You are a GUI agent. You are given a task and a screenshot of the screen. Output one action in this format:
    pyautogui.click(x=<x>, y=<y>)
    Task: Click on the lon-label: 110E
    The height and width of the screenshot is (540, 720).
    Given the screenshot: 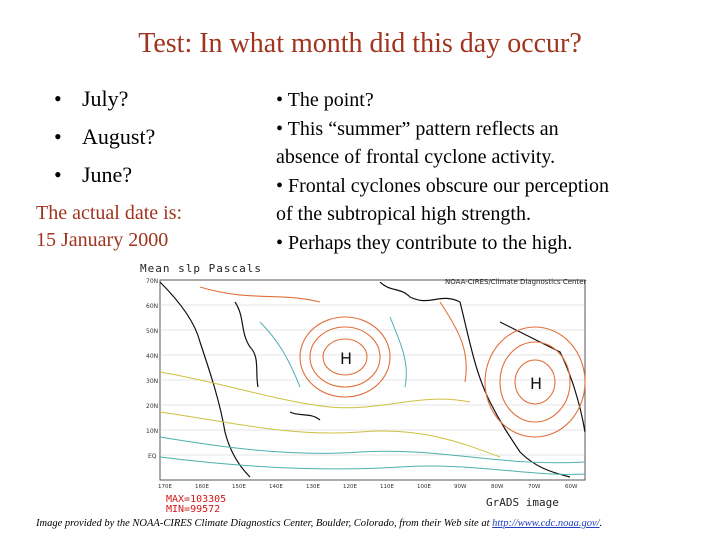 What is the action you would take?
    pyautogui.click(x=387, y=487)
    